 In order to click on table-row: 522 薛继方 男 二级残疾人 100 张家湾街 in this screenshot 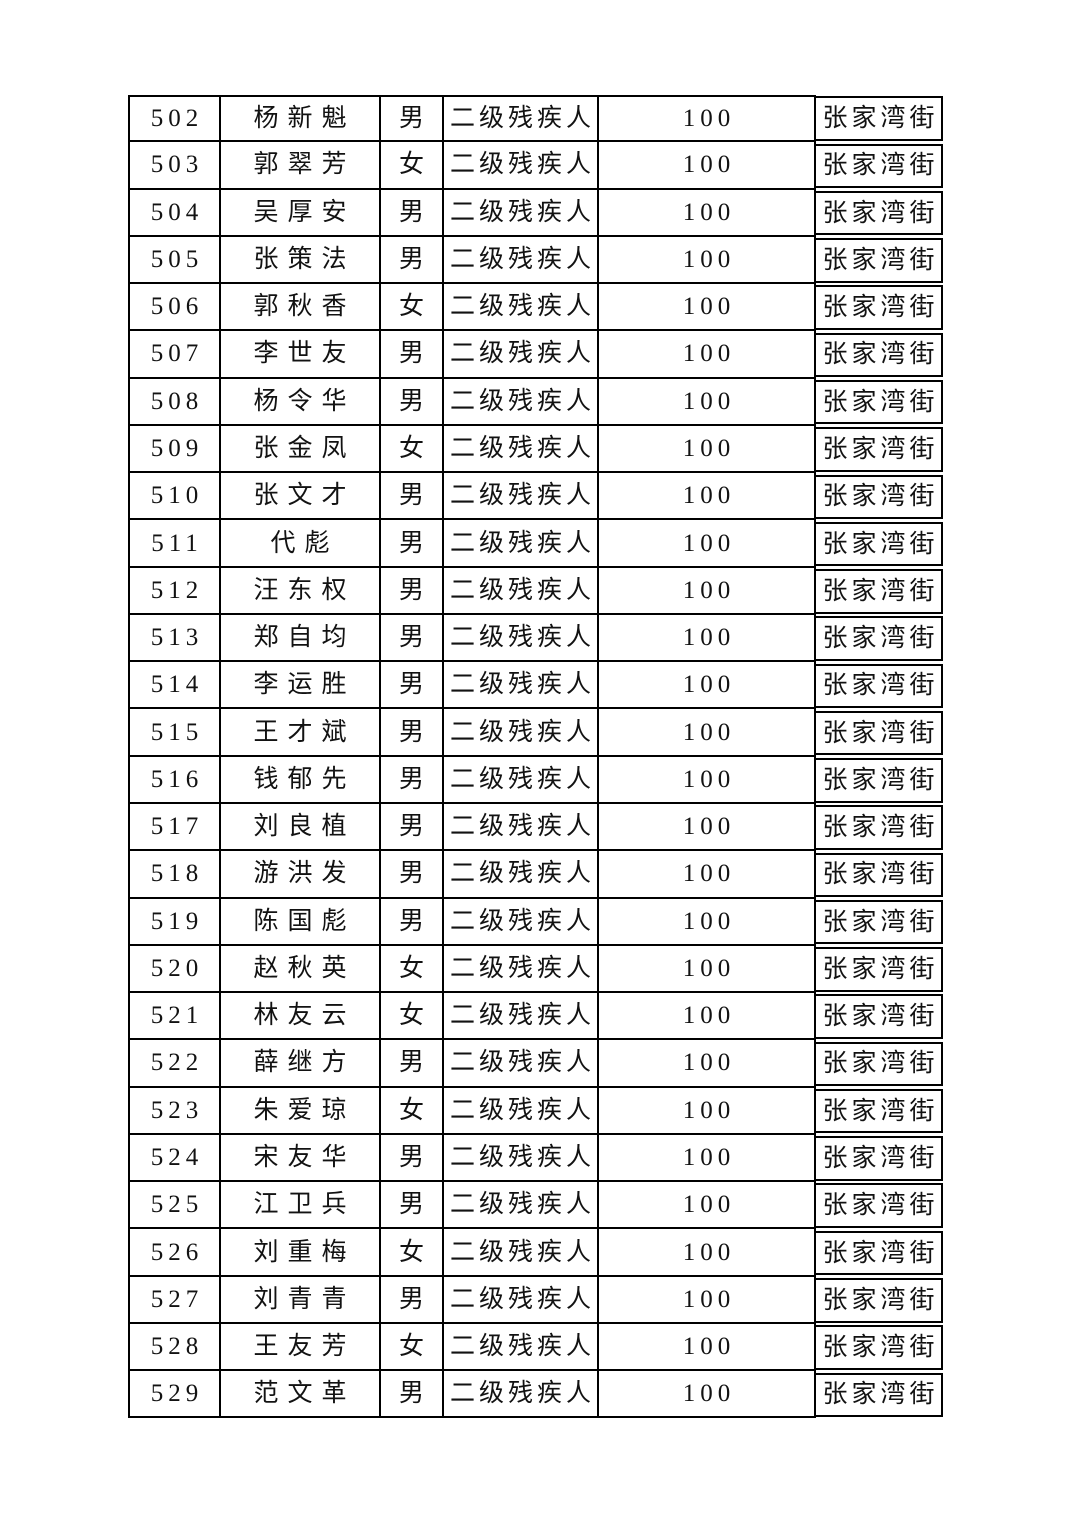, I will do `click(535, 1064)`.